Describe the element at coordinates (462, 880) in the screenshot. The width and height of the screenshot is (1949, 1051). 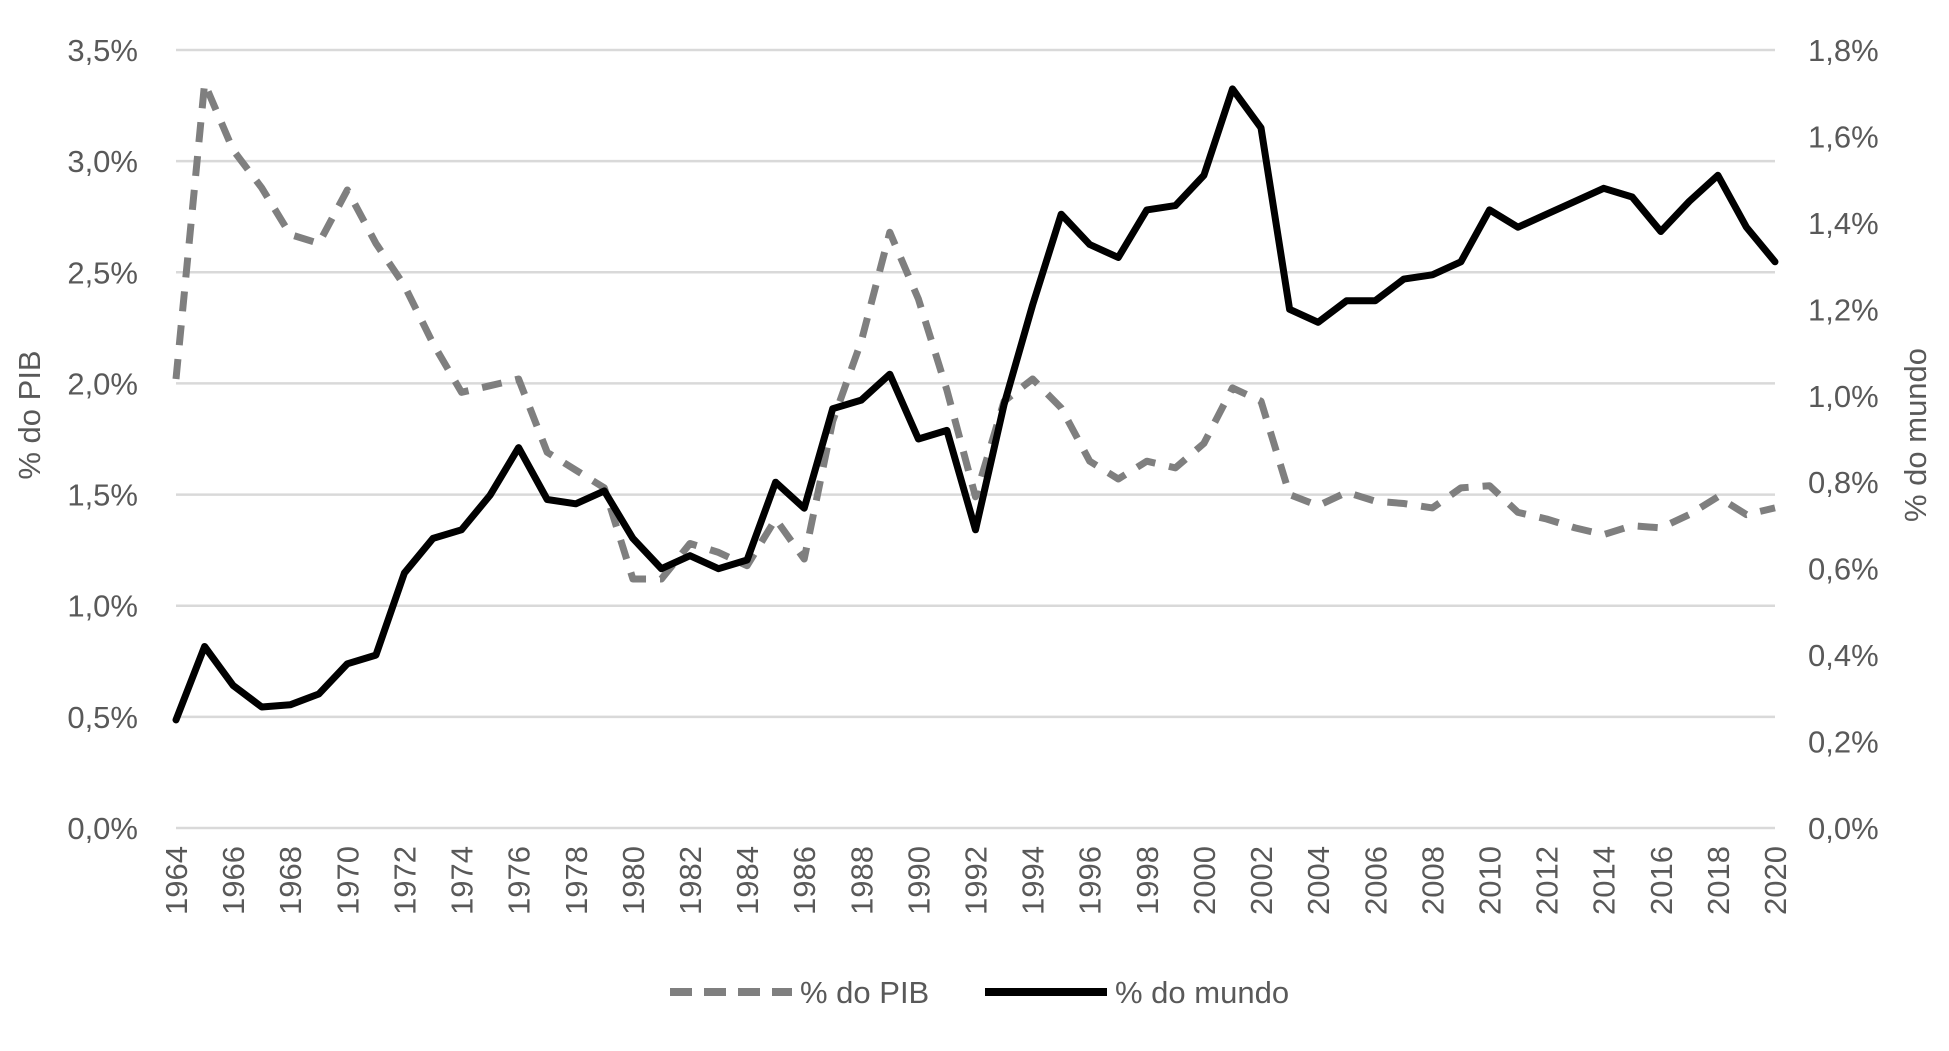
I see `x-tick-label: 1974` at that location.